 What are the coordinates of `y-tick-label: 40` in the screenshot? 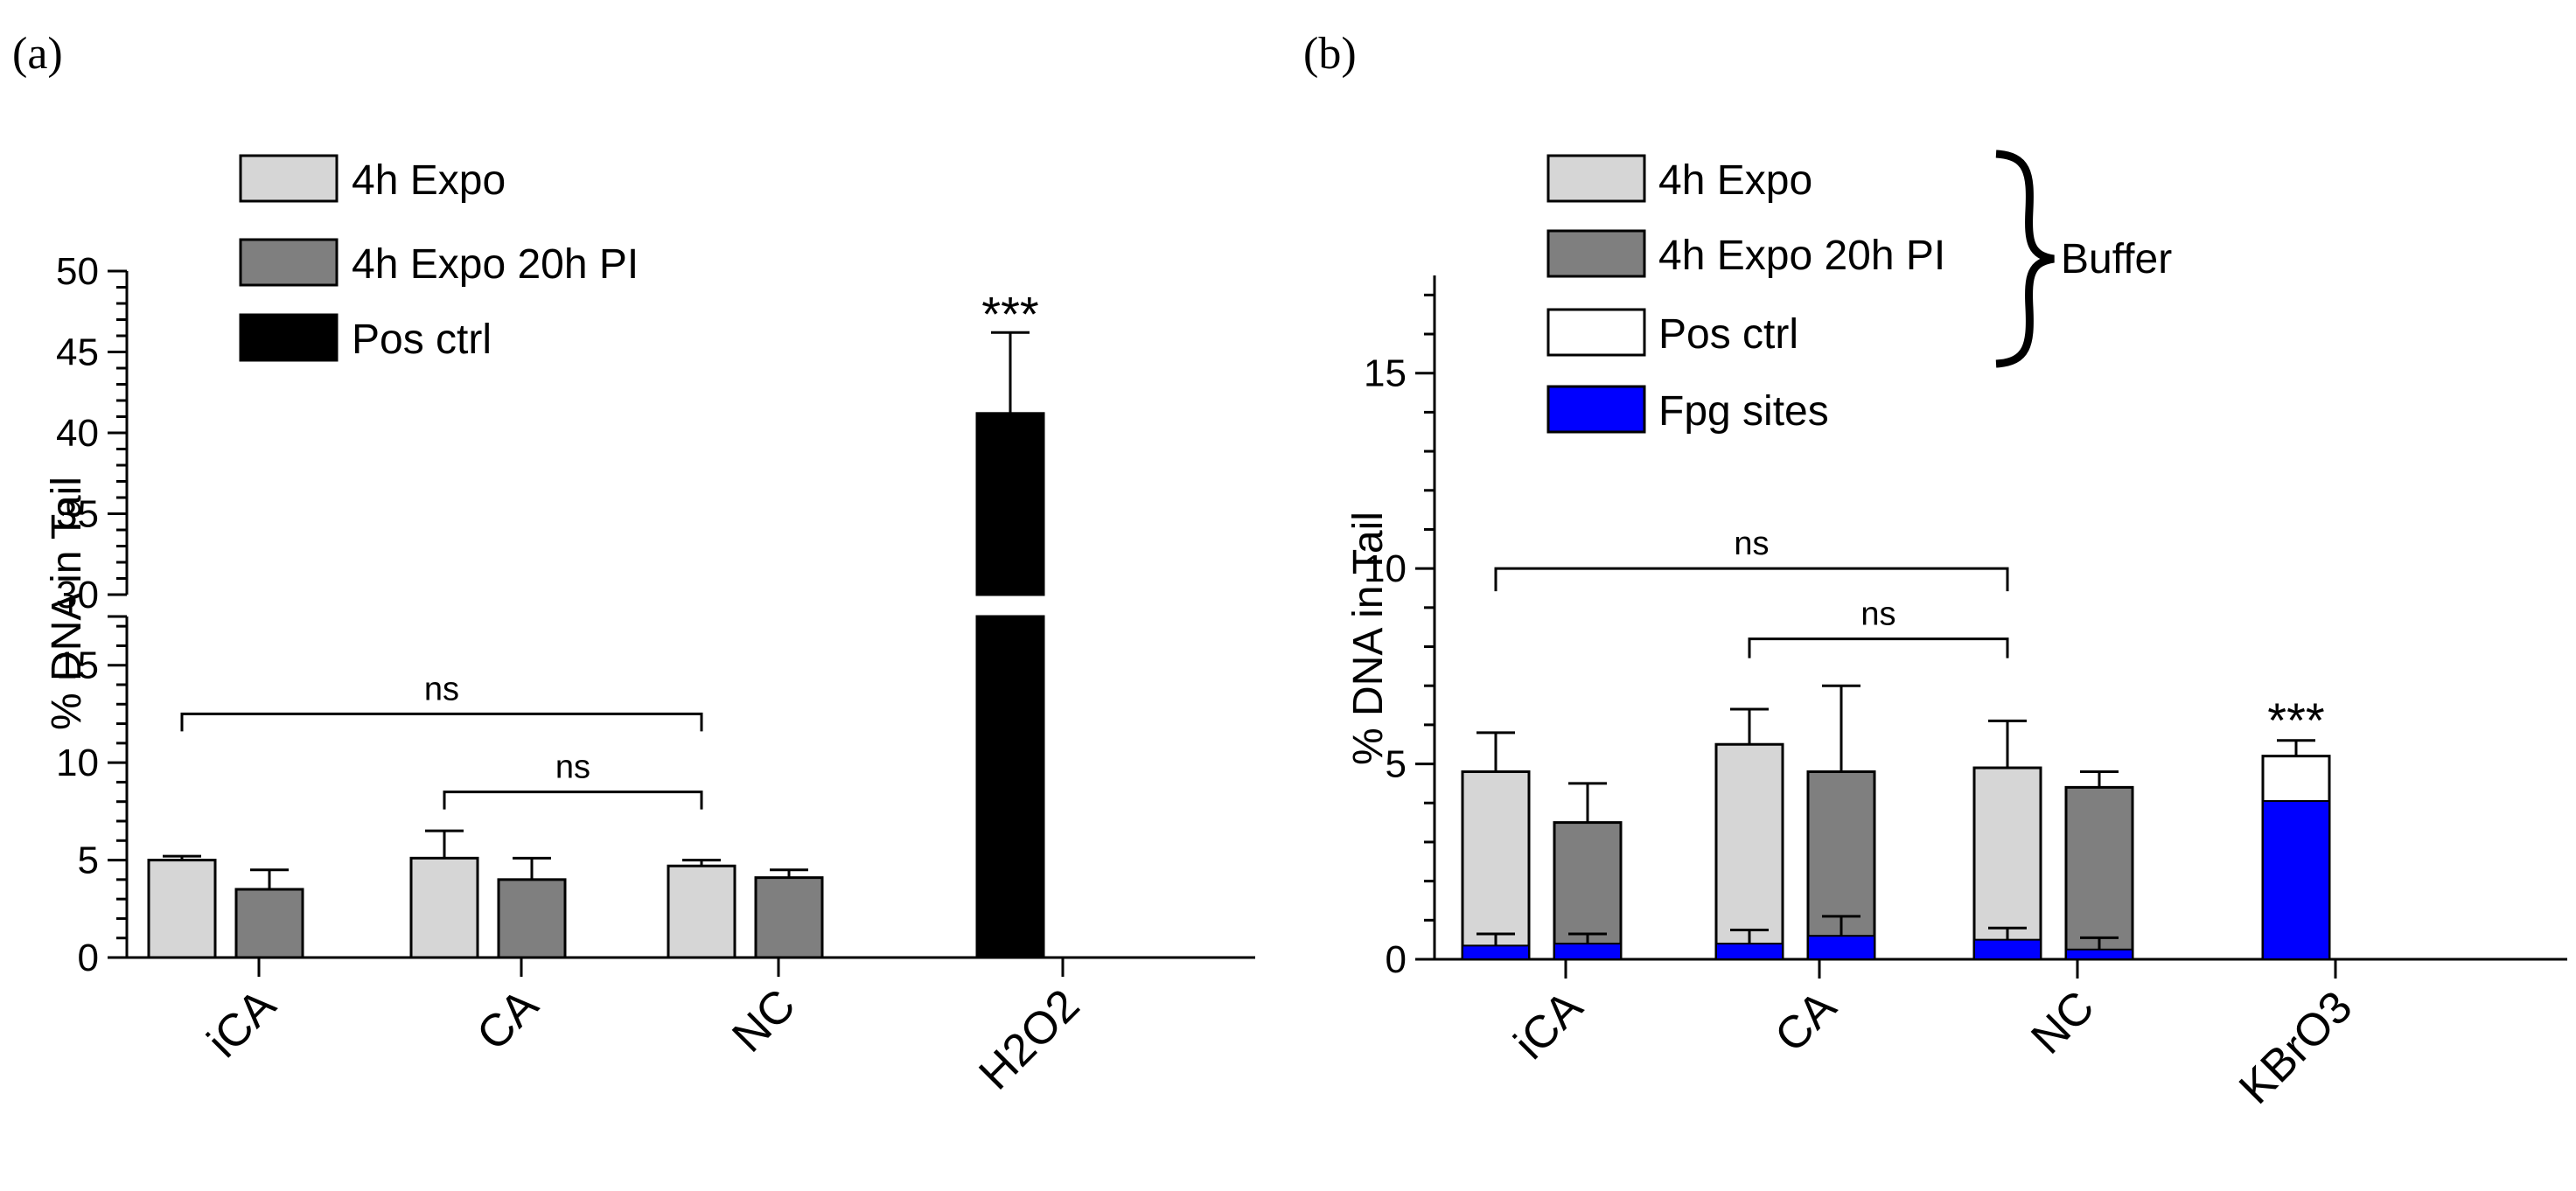 It's located at (77, 433).